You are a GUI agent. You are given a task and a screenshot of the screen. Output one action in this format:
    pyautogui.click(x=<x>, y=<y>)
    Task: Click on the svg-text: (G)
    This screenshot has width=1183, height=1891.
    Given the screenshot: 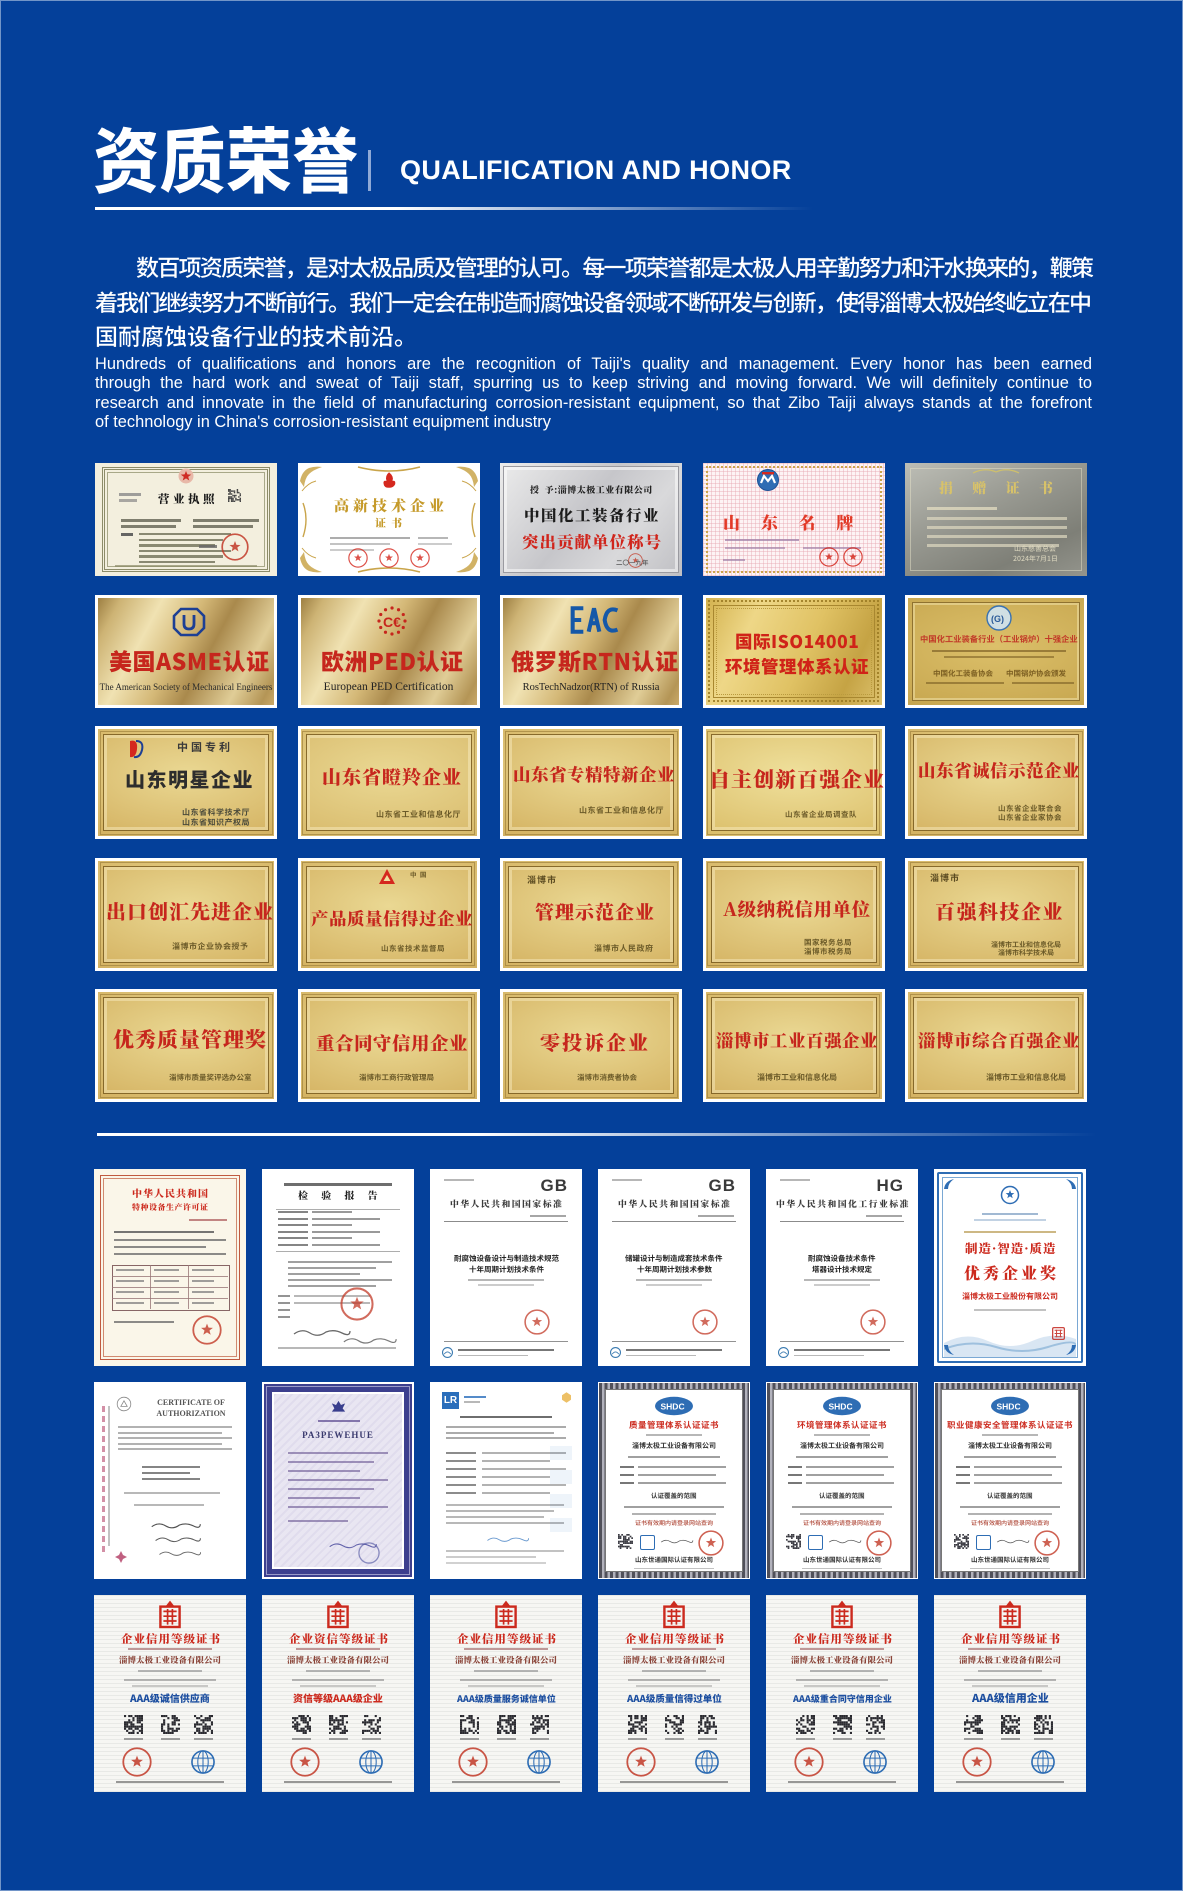 What is the action you would take?
    pyautogui.click(x=997, y=619)
    